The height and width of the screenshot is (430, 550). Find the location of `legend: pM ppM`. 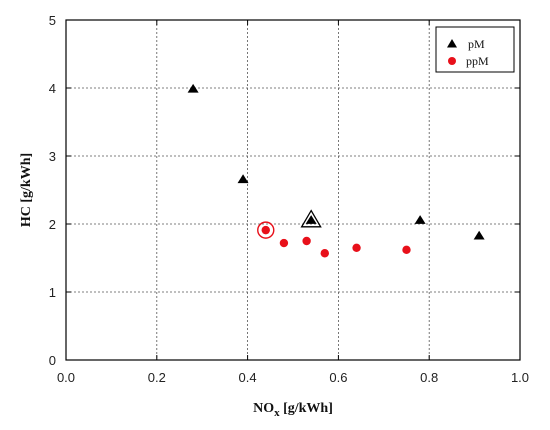

legend: pM ppM is located at coordinates (475, 49).